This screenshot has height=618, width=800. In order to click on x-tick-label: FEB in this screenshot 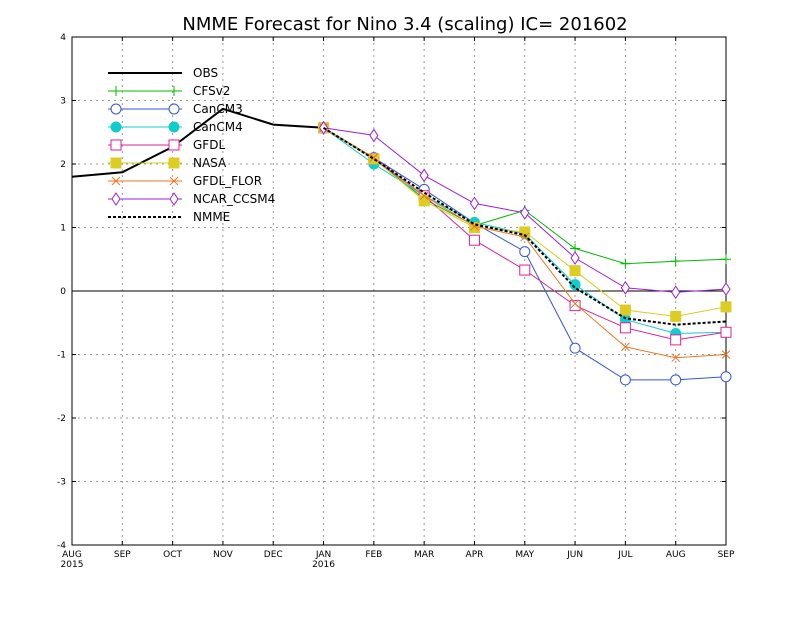, I will do `click(373, 555)`.